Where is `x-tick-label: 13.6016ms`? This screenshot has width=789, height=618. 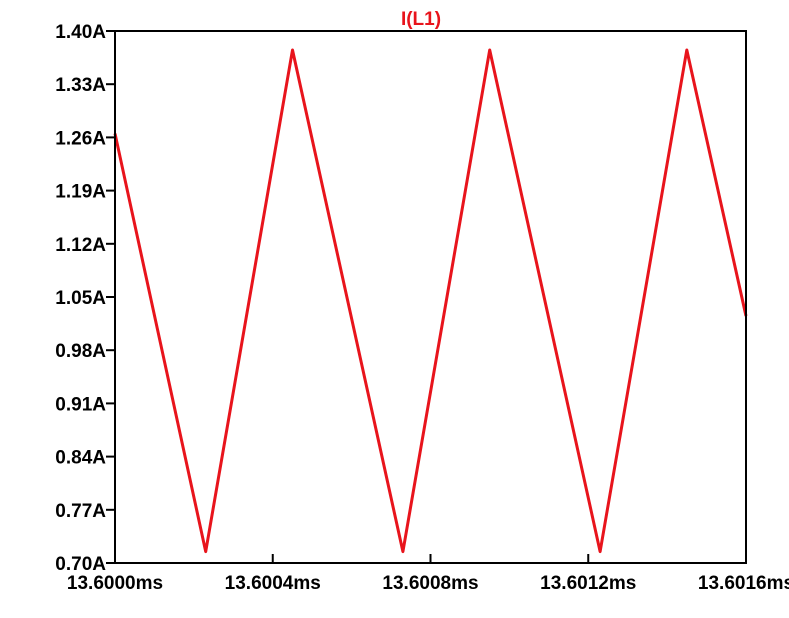 x-tick-label: 13.6016ms is located at coordinates (743, 583).